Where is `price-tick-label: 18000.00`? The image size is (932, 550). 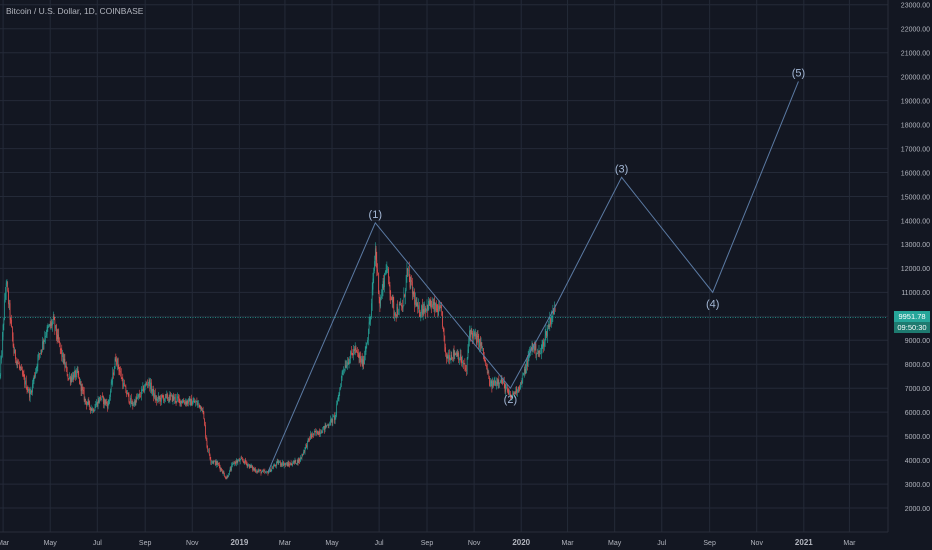
price-tick-label: 18000.00 is located at coordinates (915, 125).